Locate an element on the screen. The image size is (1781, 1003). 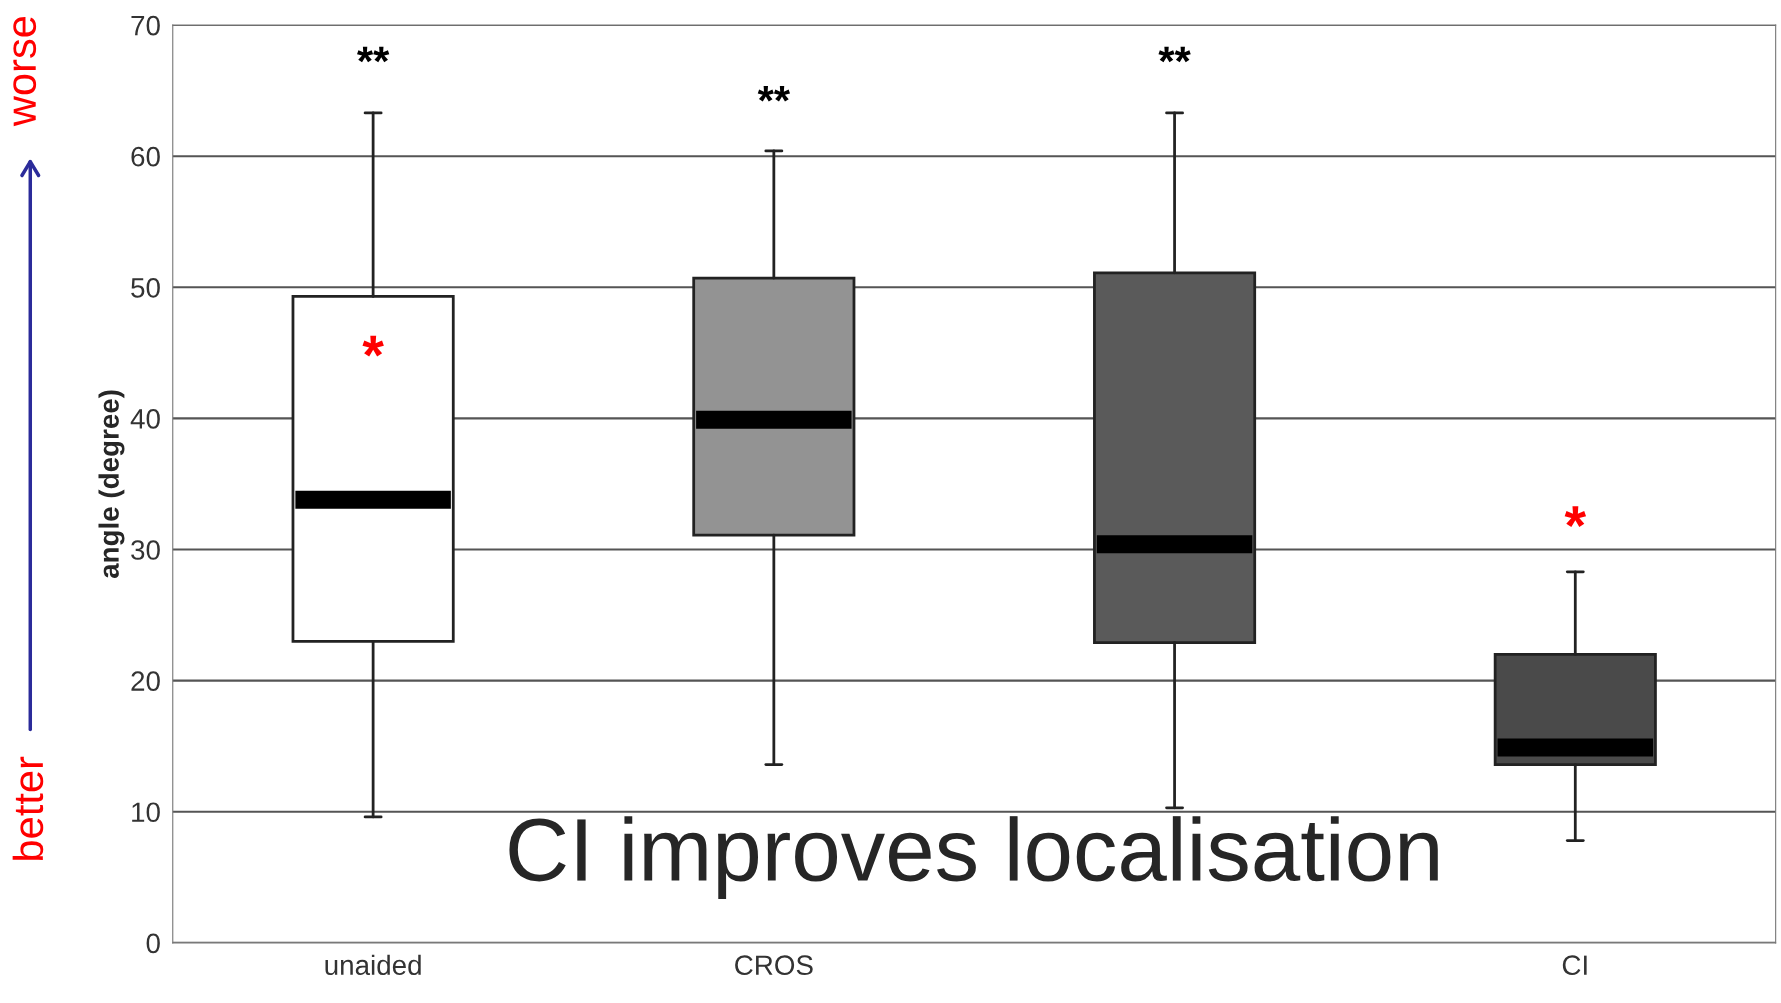
y-tick-label: 10 is located at coordinates (146, 812).